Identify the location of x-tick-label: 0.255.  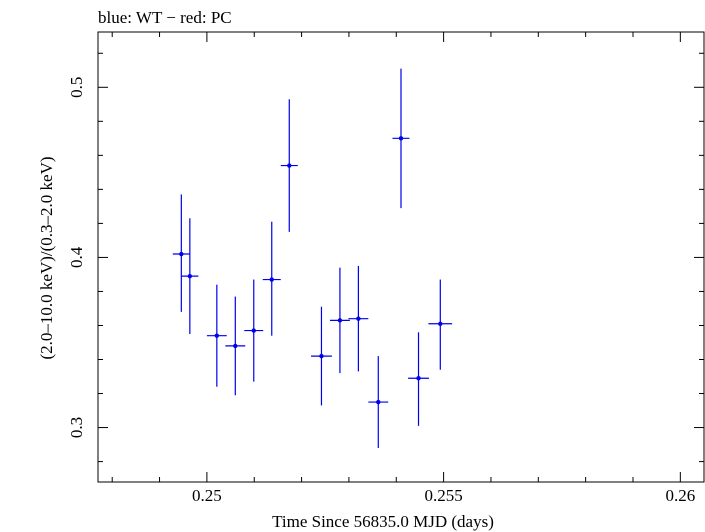
(443, 495).